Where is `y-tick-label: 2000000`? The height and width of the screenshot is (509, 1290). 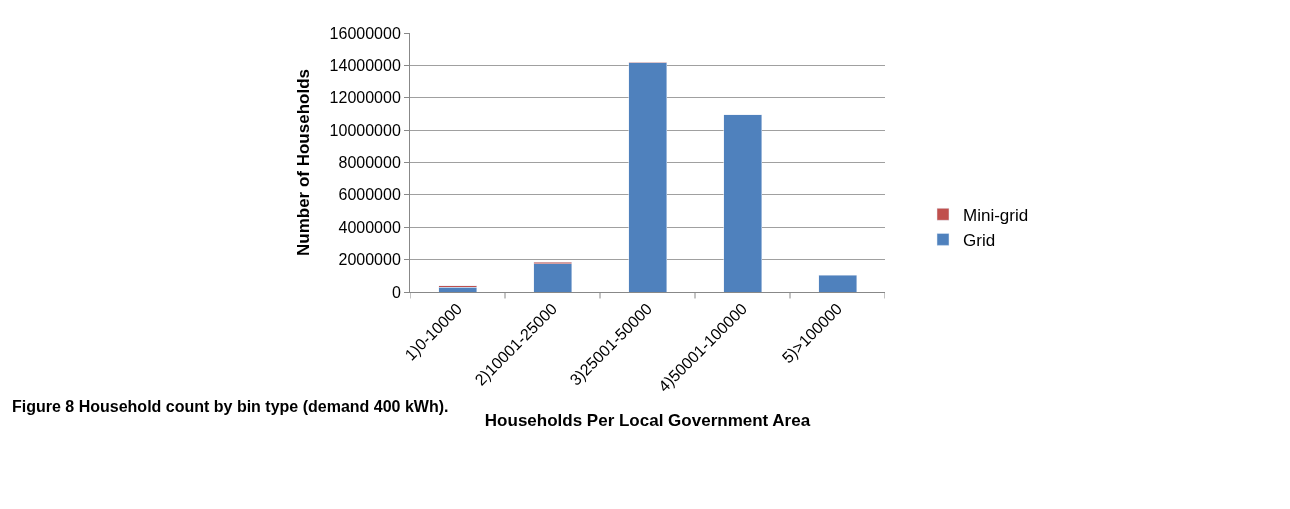
y-tick-label: 2000000 is located at coordinates (369, 260).